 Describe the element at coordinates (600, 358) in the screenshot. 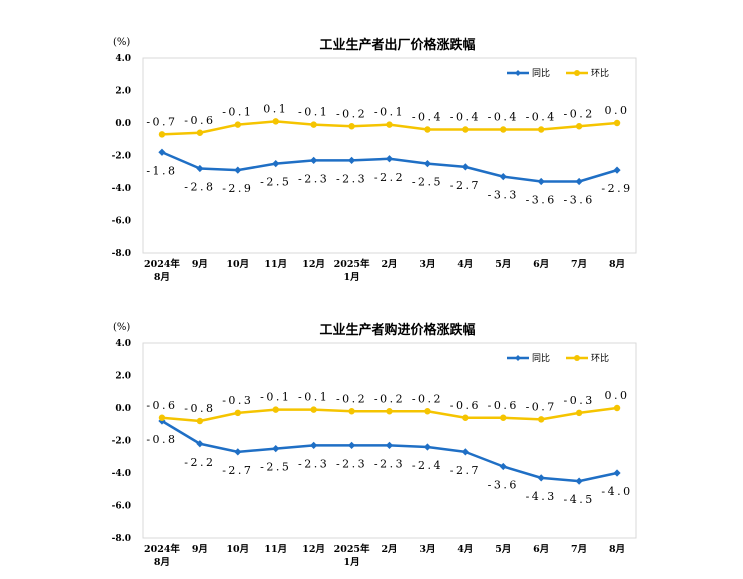

I see `legend-label-环比: 环比` at that location.